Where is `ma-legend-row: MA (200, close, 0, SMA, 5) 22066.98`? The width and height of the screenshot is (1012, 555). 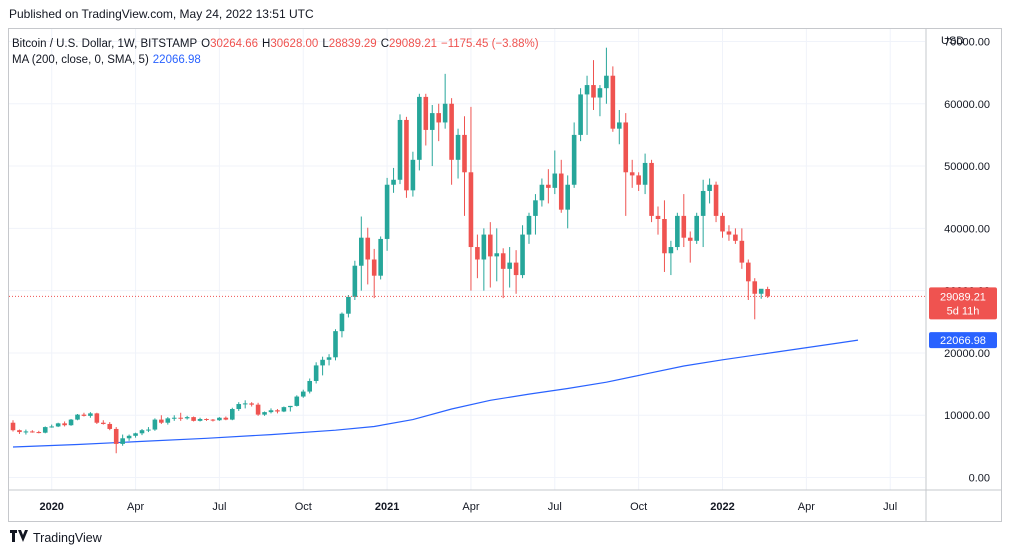 ma-legend-row: MA (200, close, 0, SMA, 5) 22066.98 is located at coordinates (275, 60).